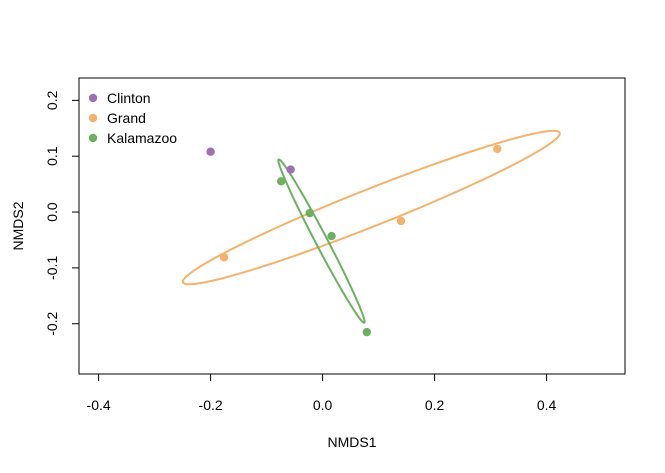  What do you see at coordinates (547, 405) in the screenshot?
I see `x-tick-label: 0.4` at bounding box center [547, 405].